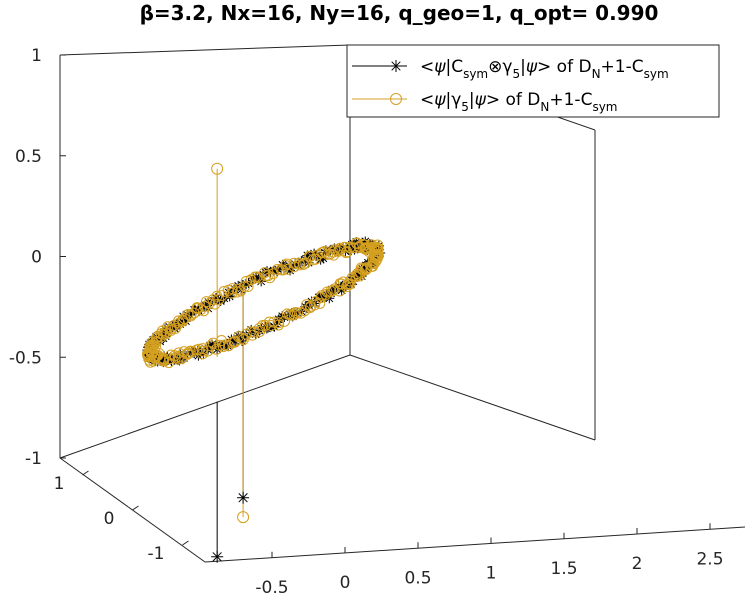 The image size is (748, 598). What do you see at coordinates (109, 519) in the screenshot?
I see `y-tick-label: 0` at bounding box center [109, 519].